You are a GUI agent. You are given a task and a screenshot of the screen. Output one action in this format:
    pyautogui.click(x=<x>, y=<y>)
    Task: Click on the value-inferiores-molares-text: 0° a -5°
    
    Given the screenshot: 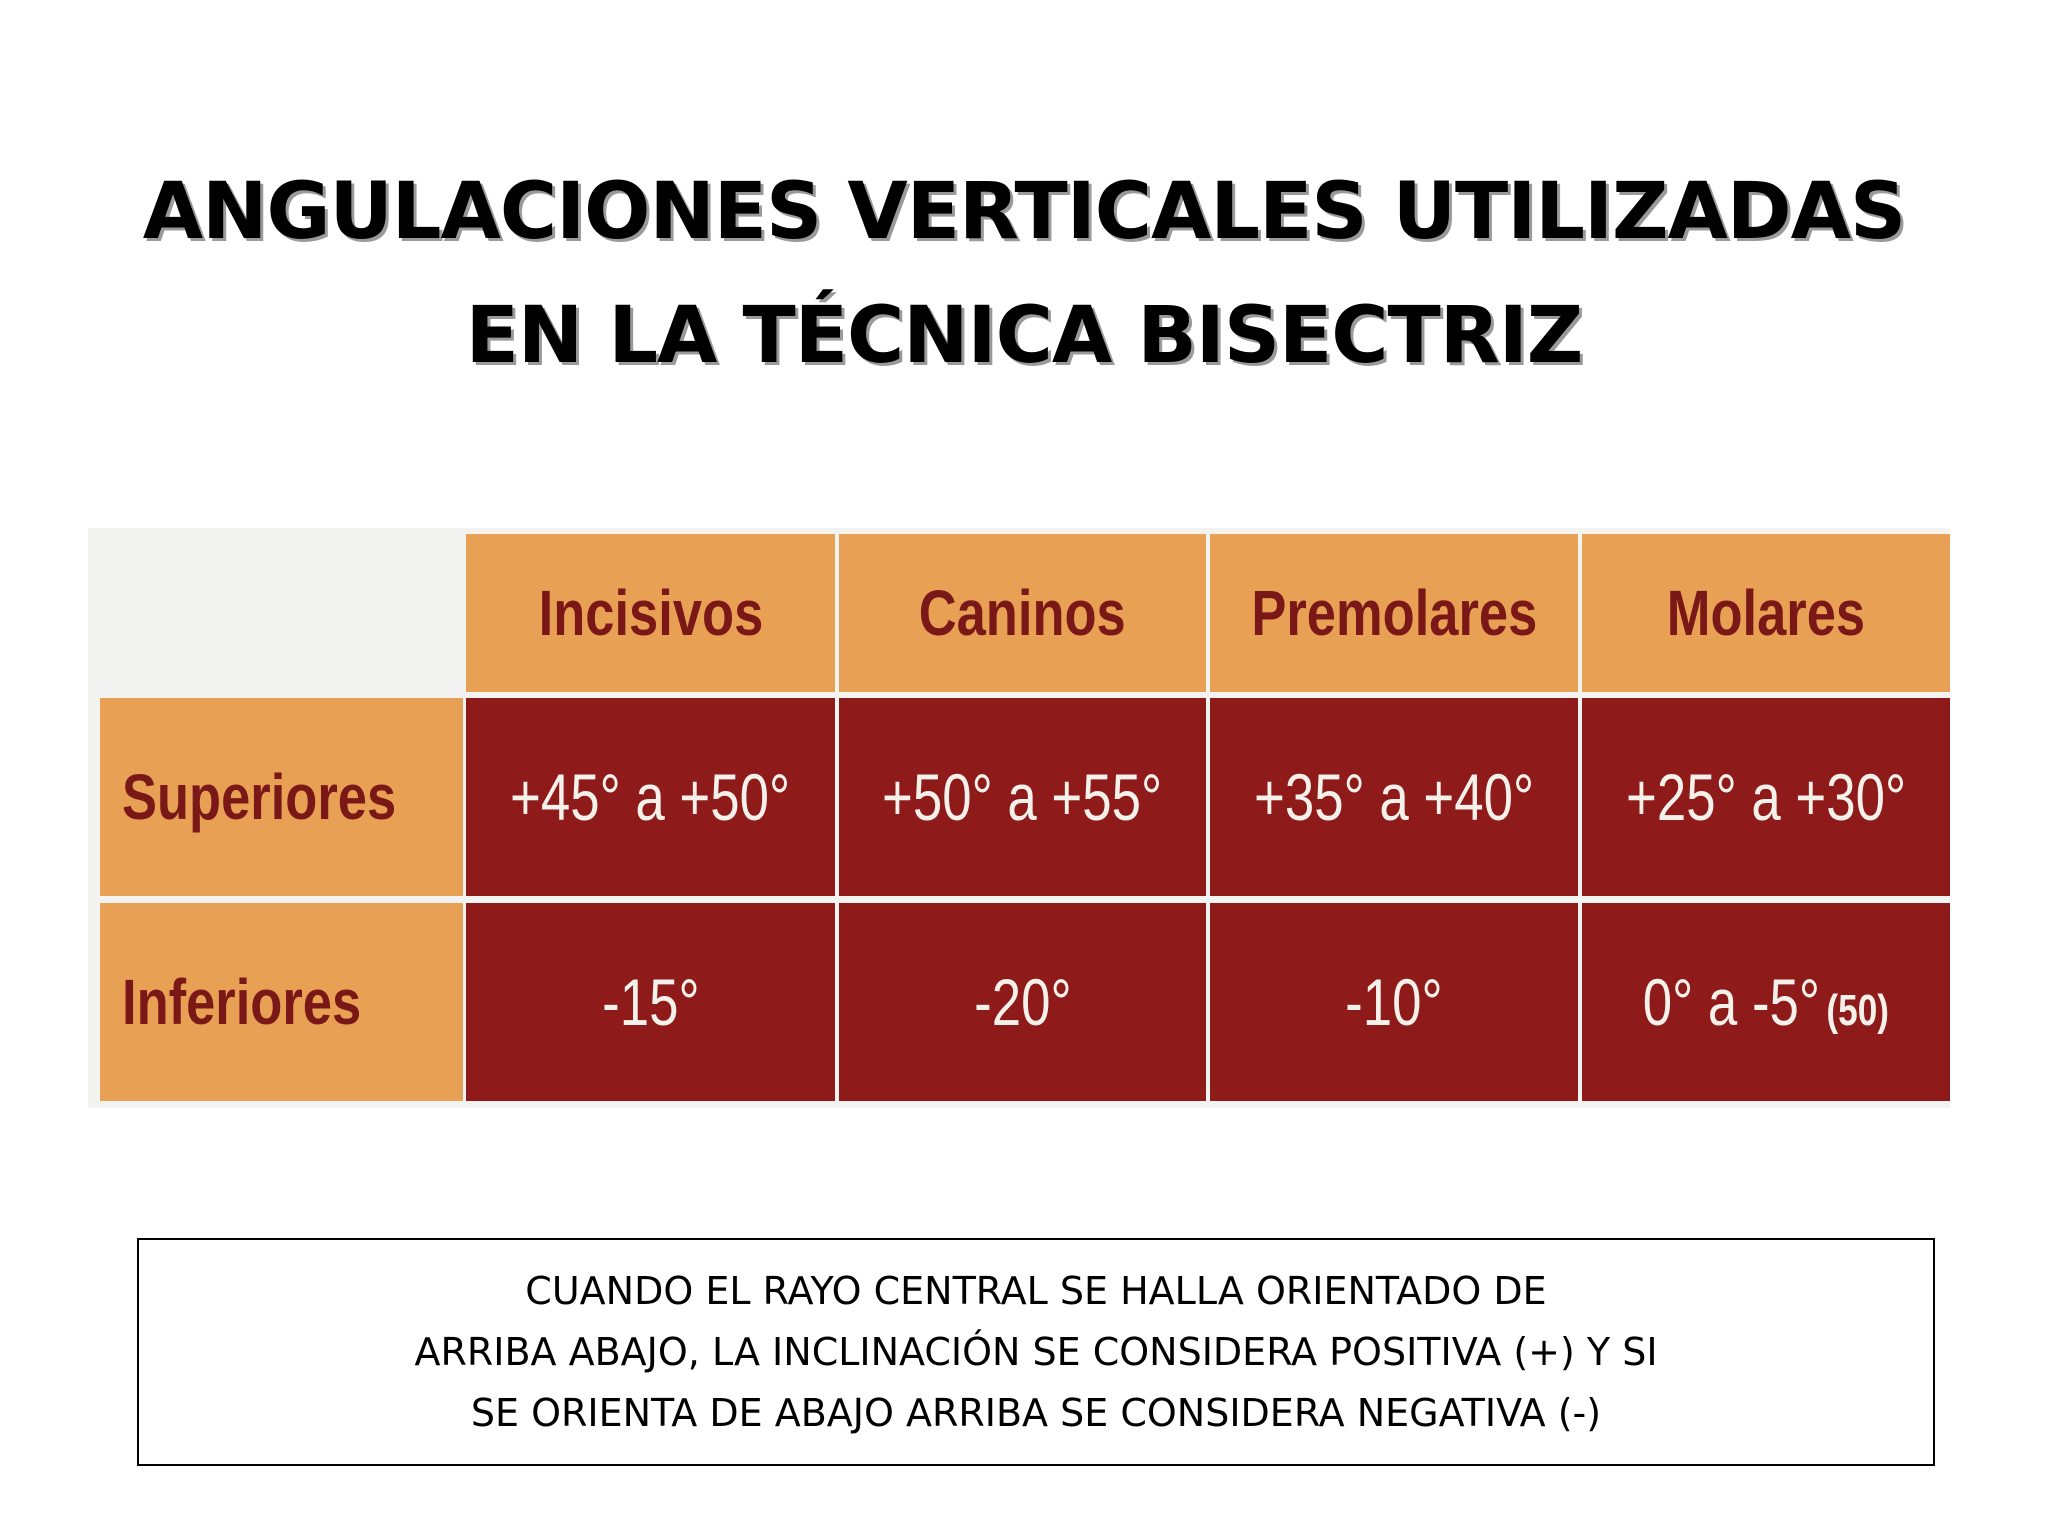 What is the action you would take?
    pyautogui.click(x=1731, y=1002)
    